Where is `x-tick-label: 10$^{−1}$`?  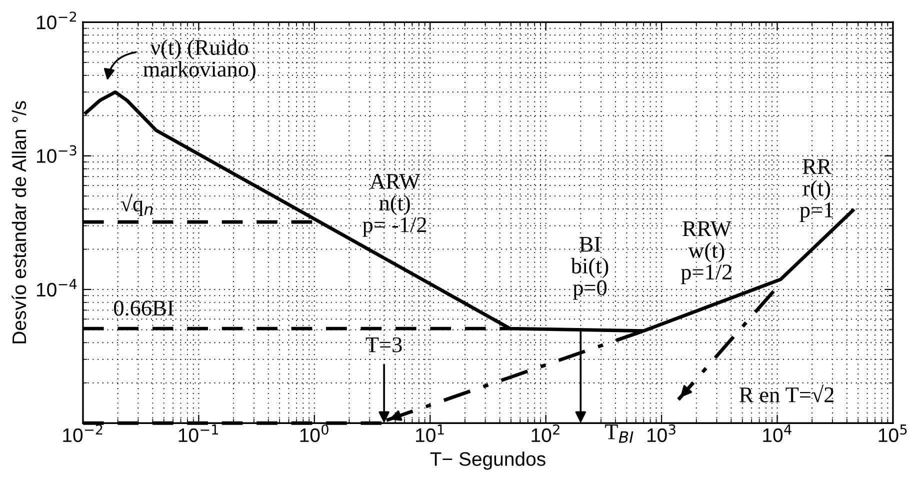 x-tick-label: 10$^{−1}$ is located at coordinates (198, 433).